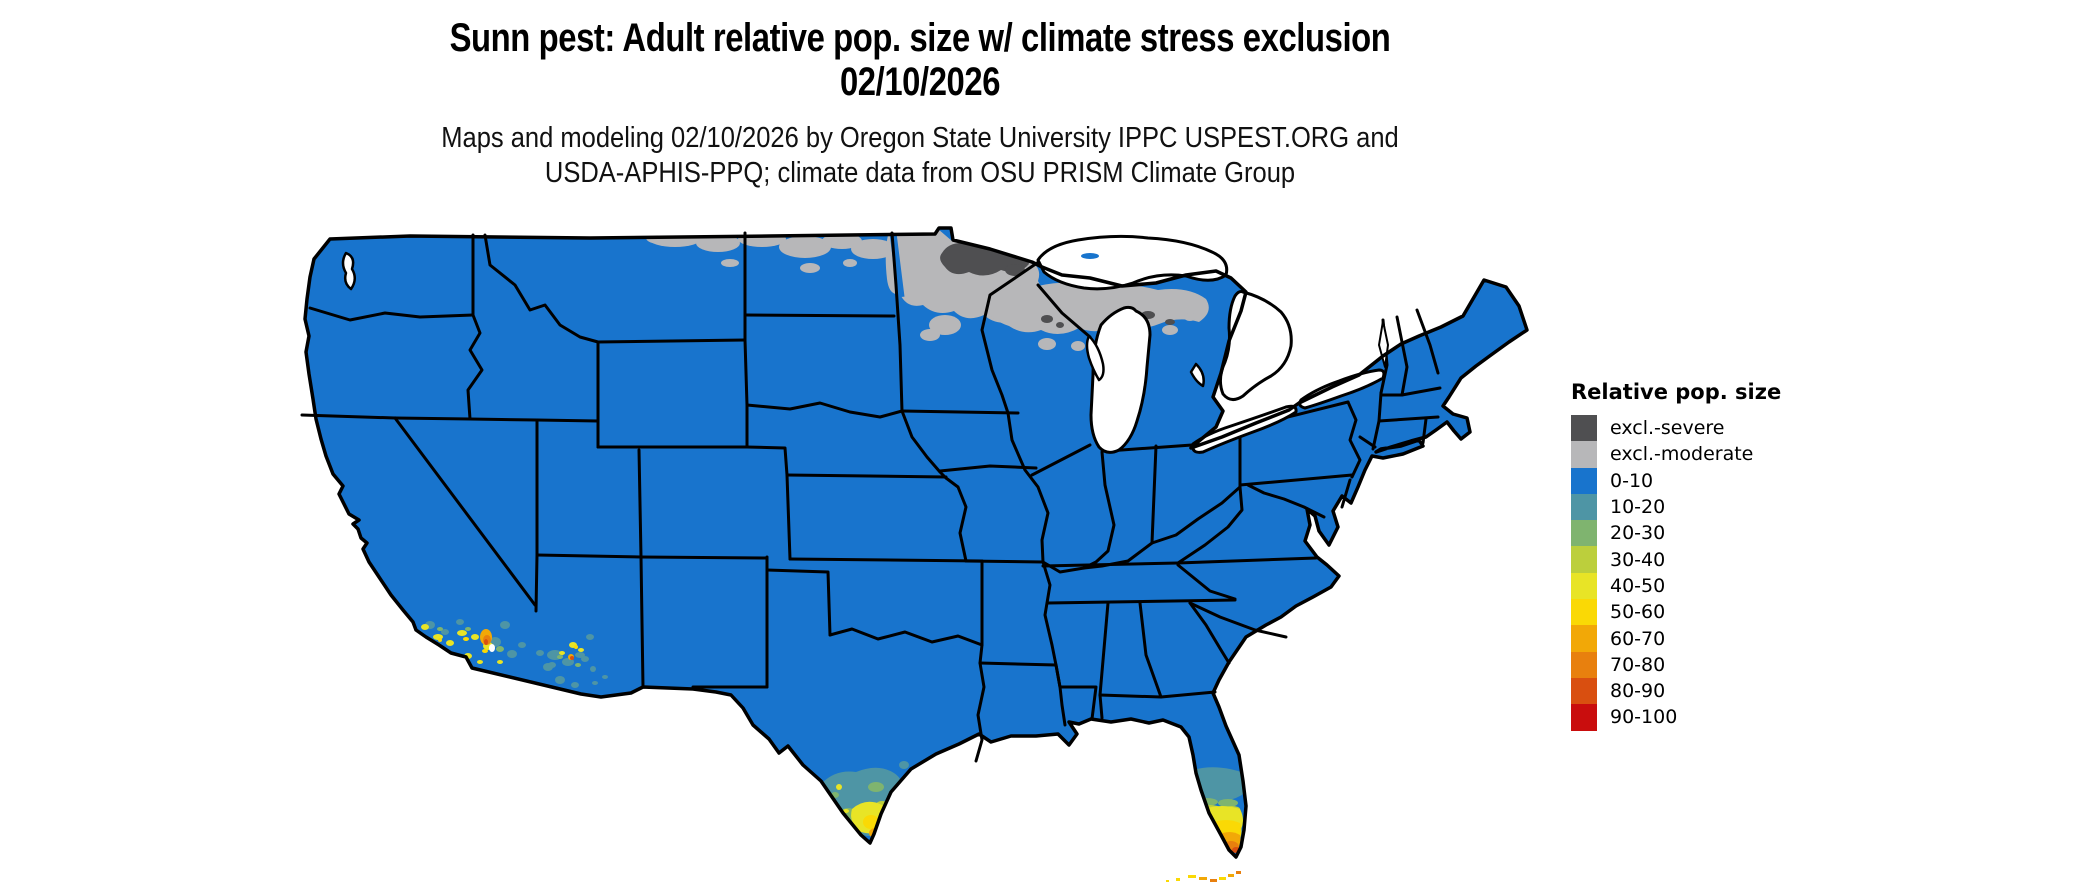 This screenshot has width=2100, height=895. Describe the element at coordinates (1676, 559) in the screenshot. I see `legend-row: 30-40` at that location.